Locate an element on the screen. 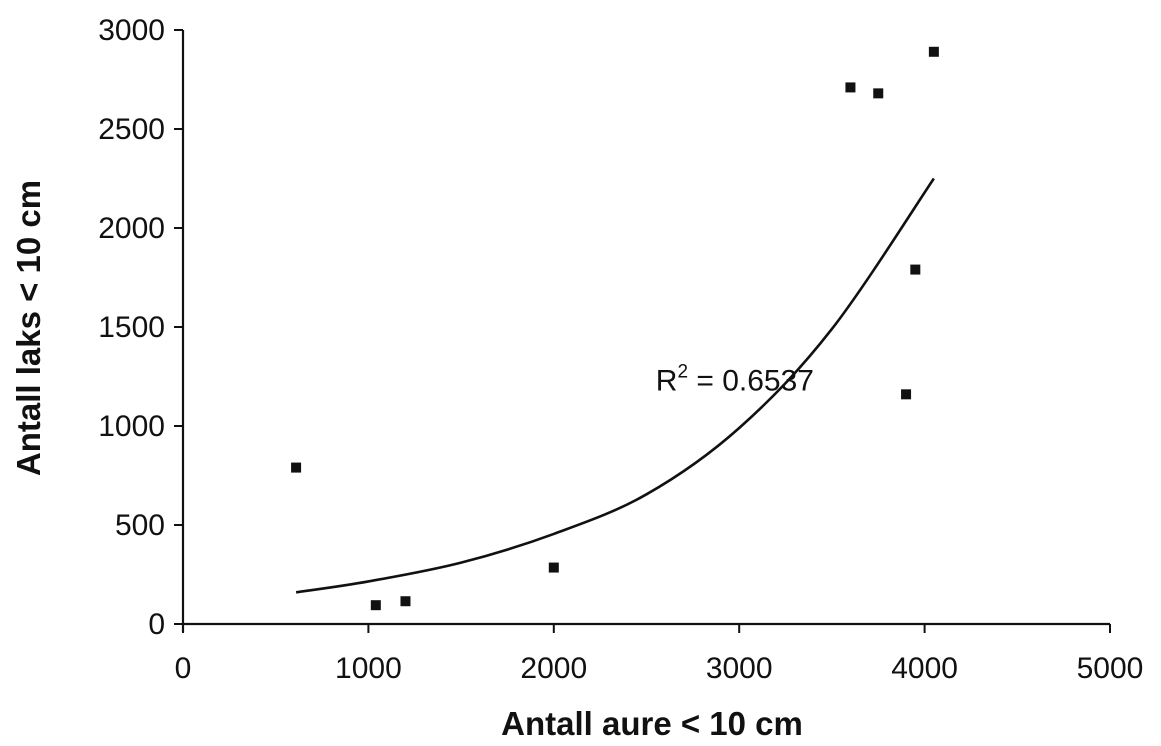  x-tick-label: 0 is located at coordinates (183, 668).